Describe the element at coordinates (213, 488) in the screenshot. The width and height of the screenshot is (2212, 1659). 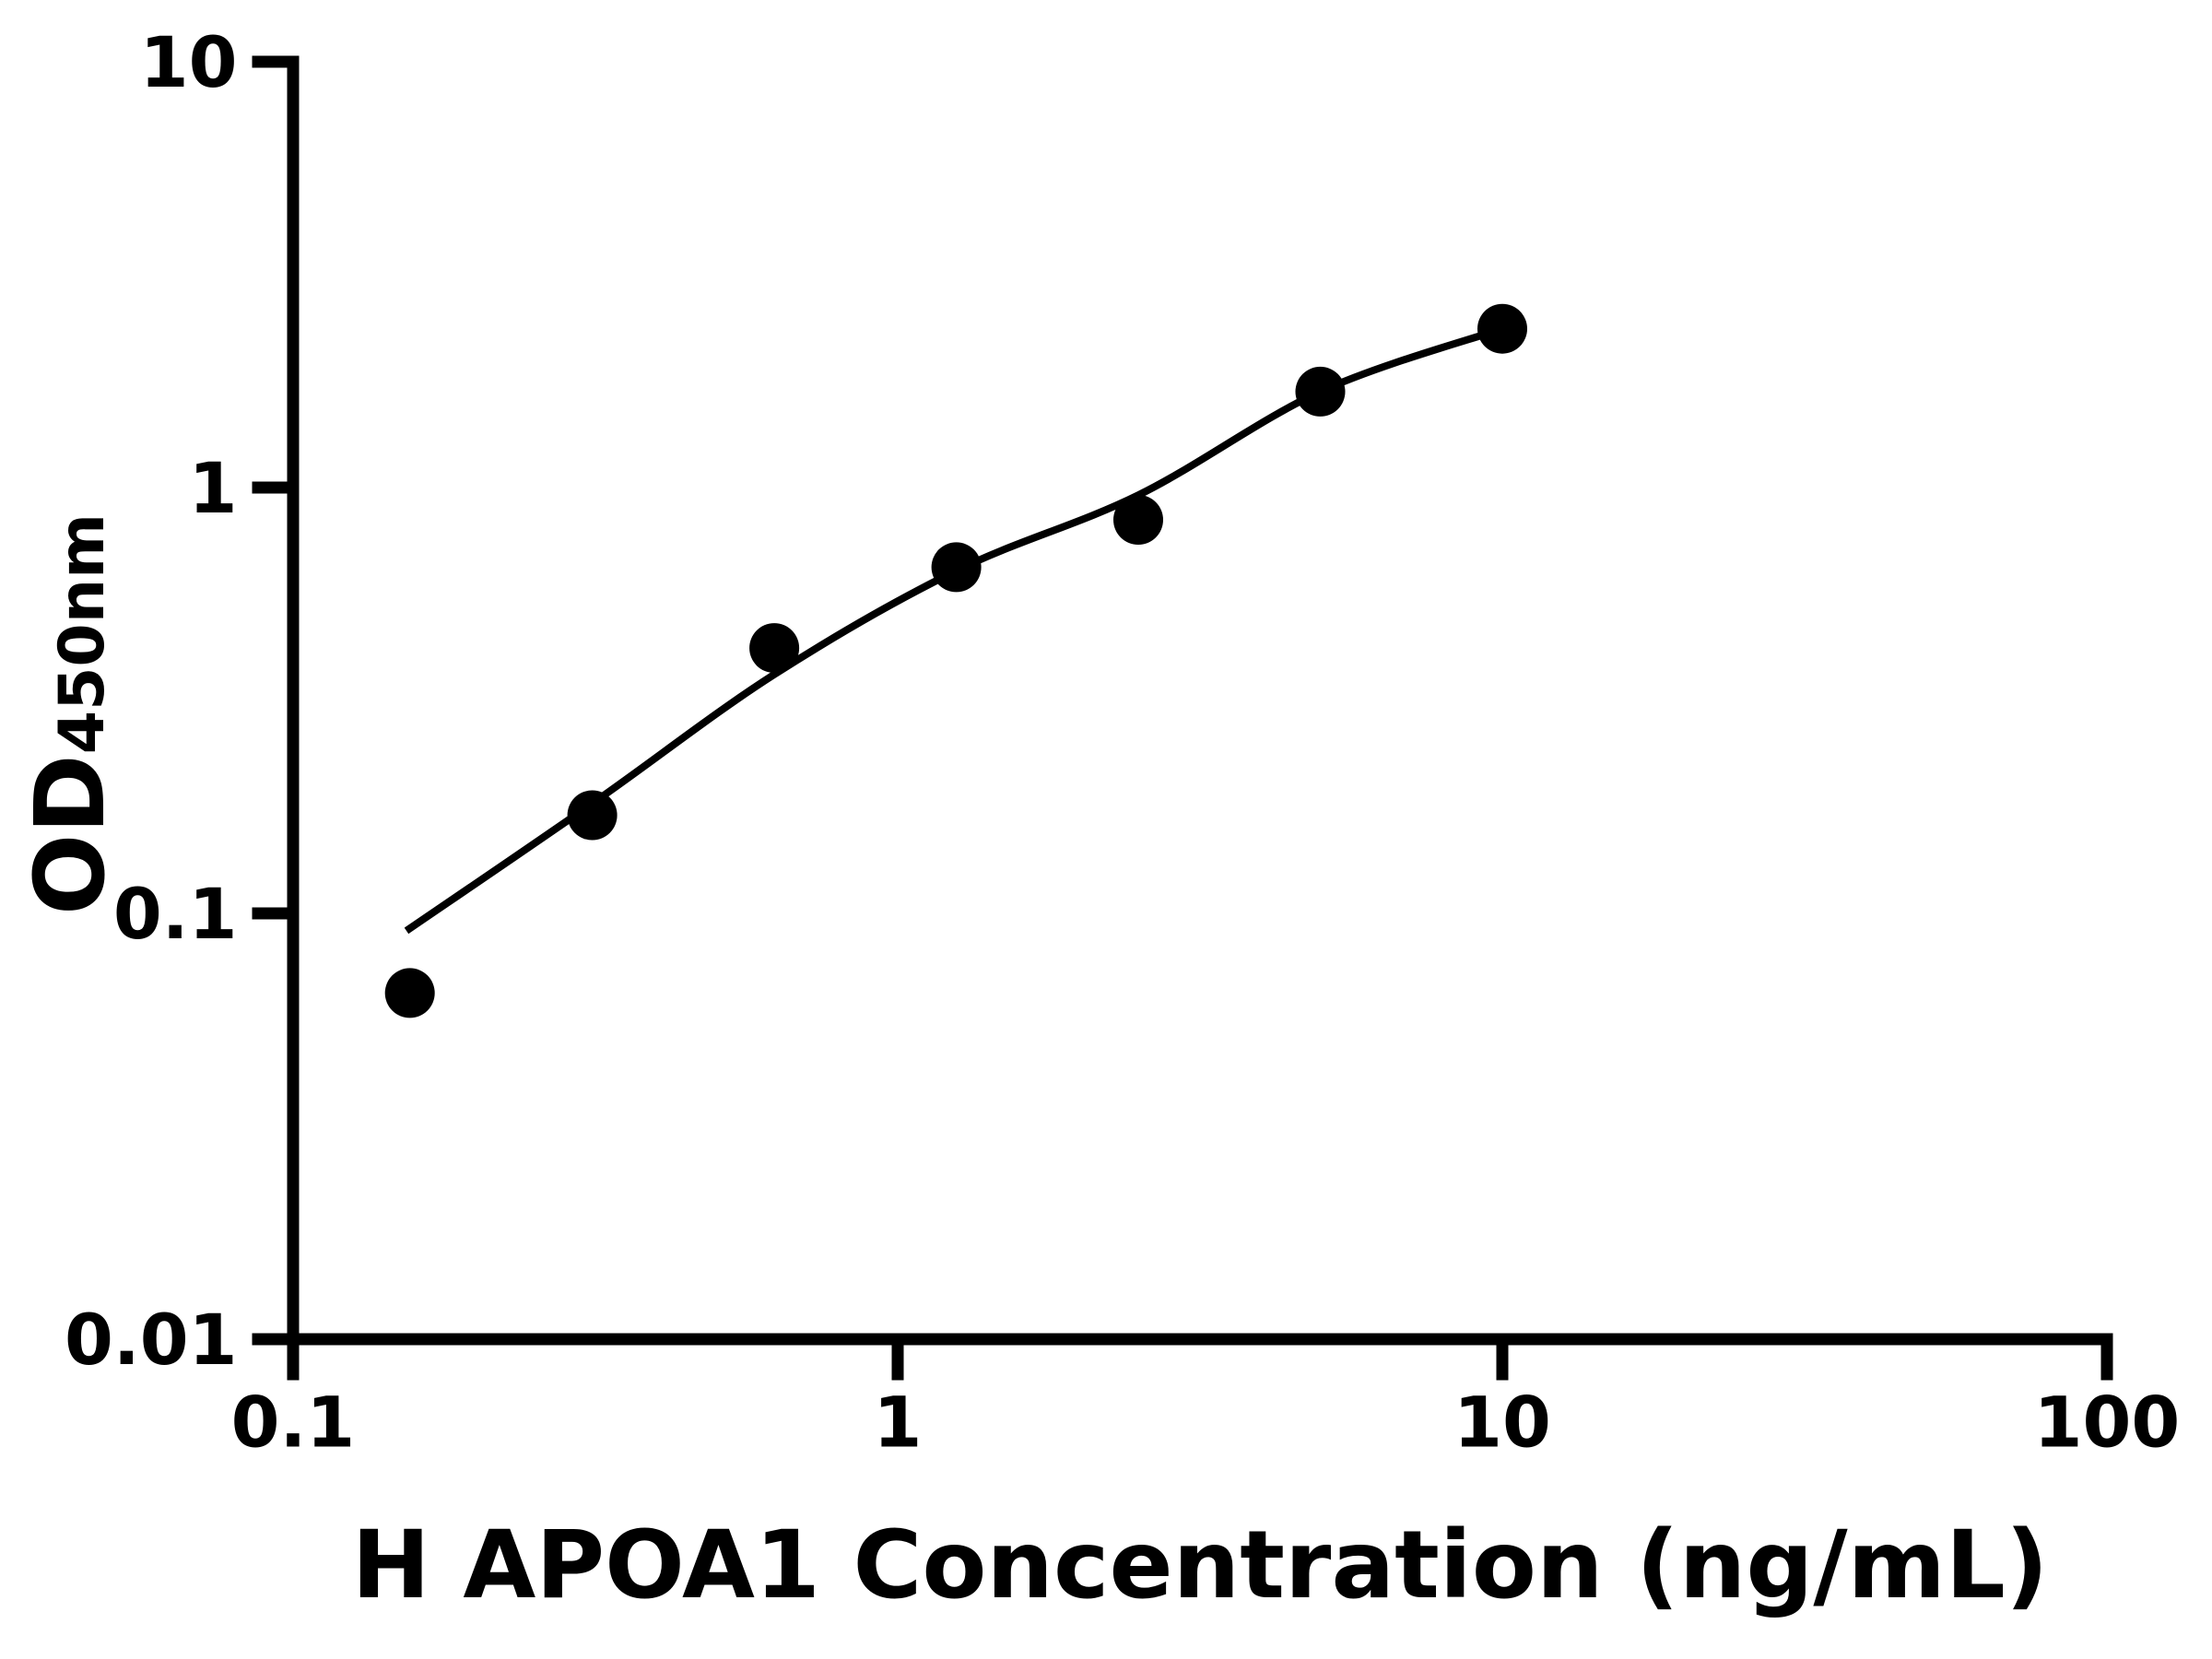
I see `y-tick-label: 1` at that location.